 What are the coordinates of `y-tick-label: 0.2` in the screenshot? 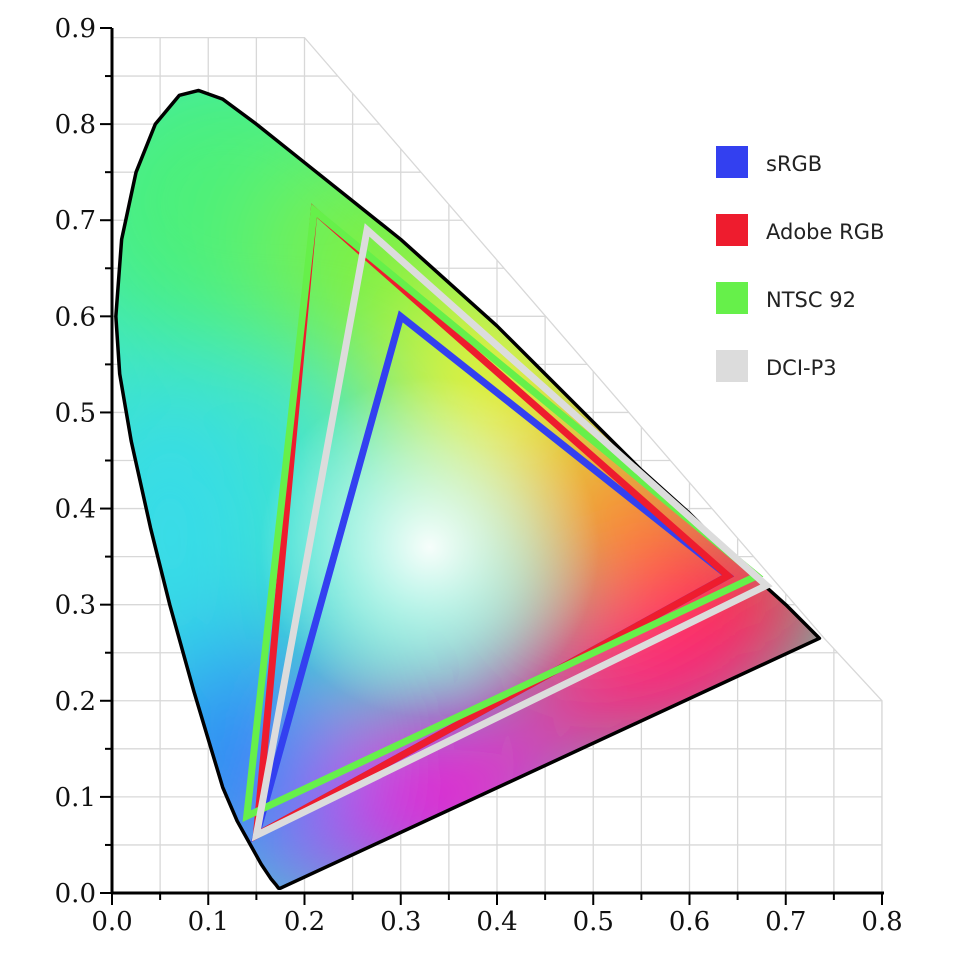 It's located at (75, 702).